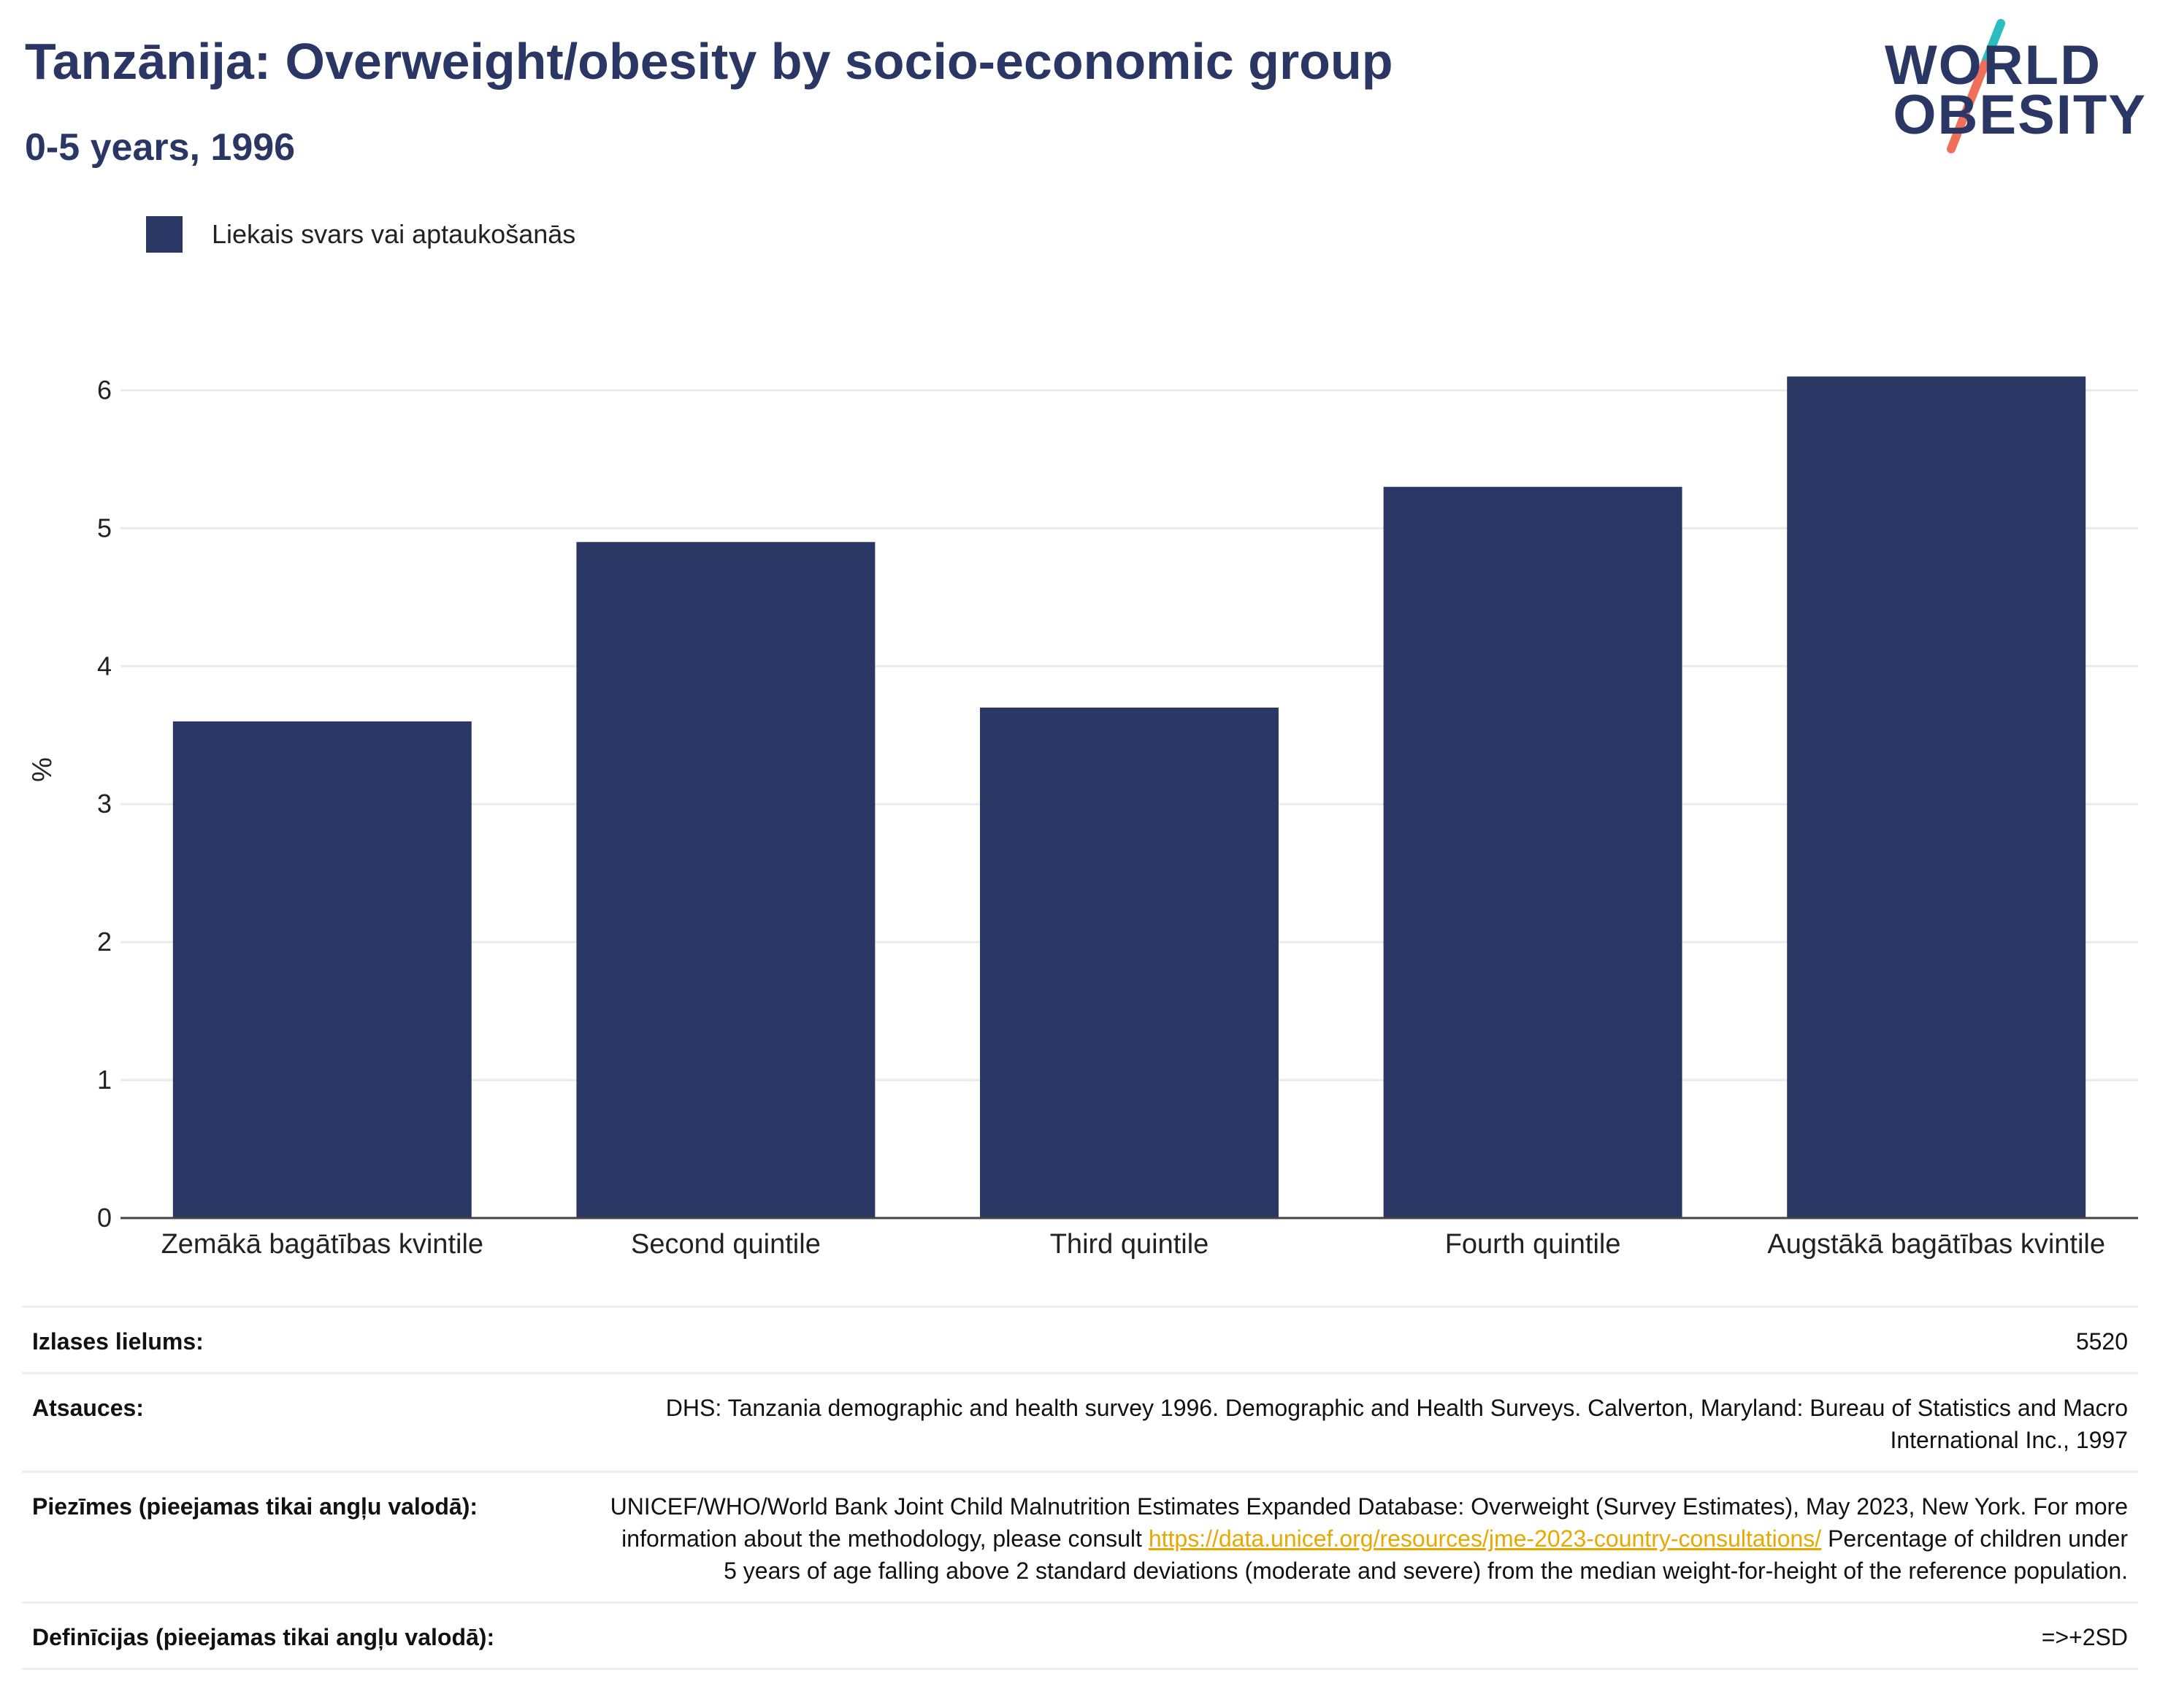 Image resolution: width=2160 pixels, height=1708 pixels. I want to click on logo-slash-icon, so click(1976, 86).